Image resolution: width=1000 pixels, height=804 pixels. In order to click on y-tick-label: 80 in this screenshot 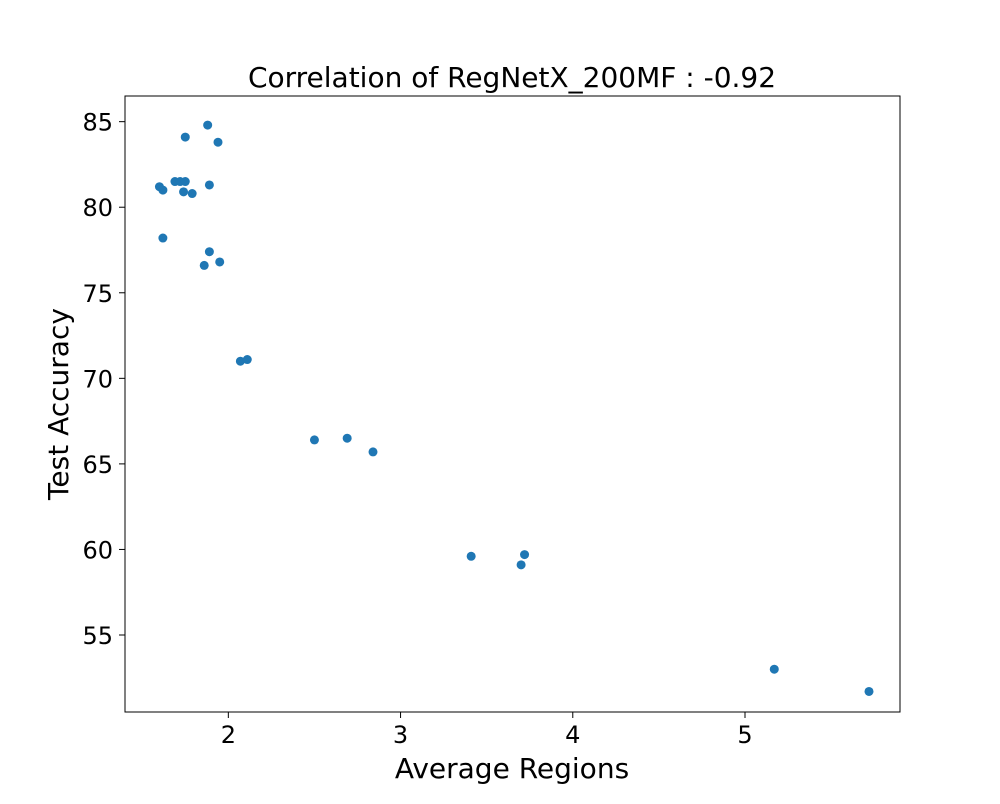, I will do `click(97, 208)`.